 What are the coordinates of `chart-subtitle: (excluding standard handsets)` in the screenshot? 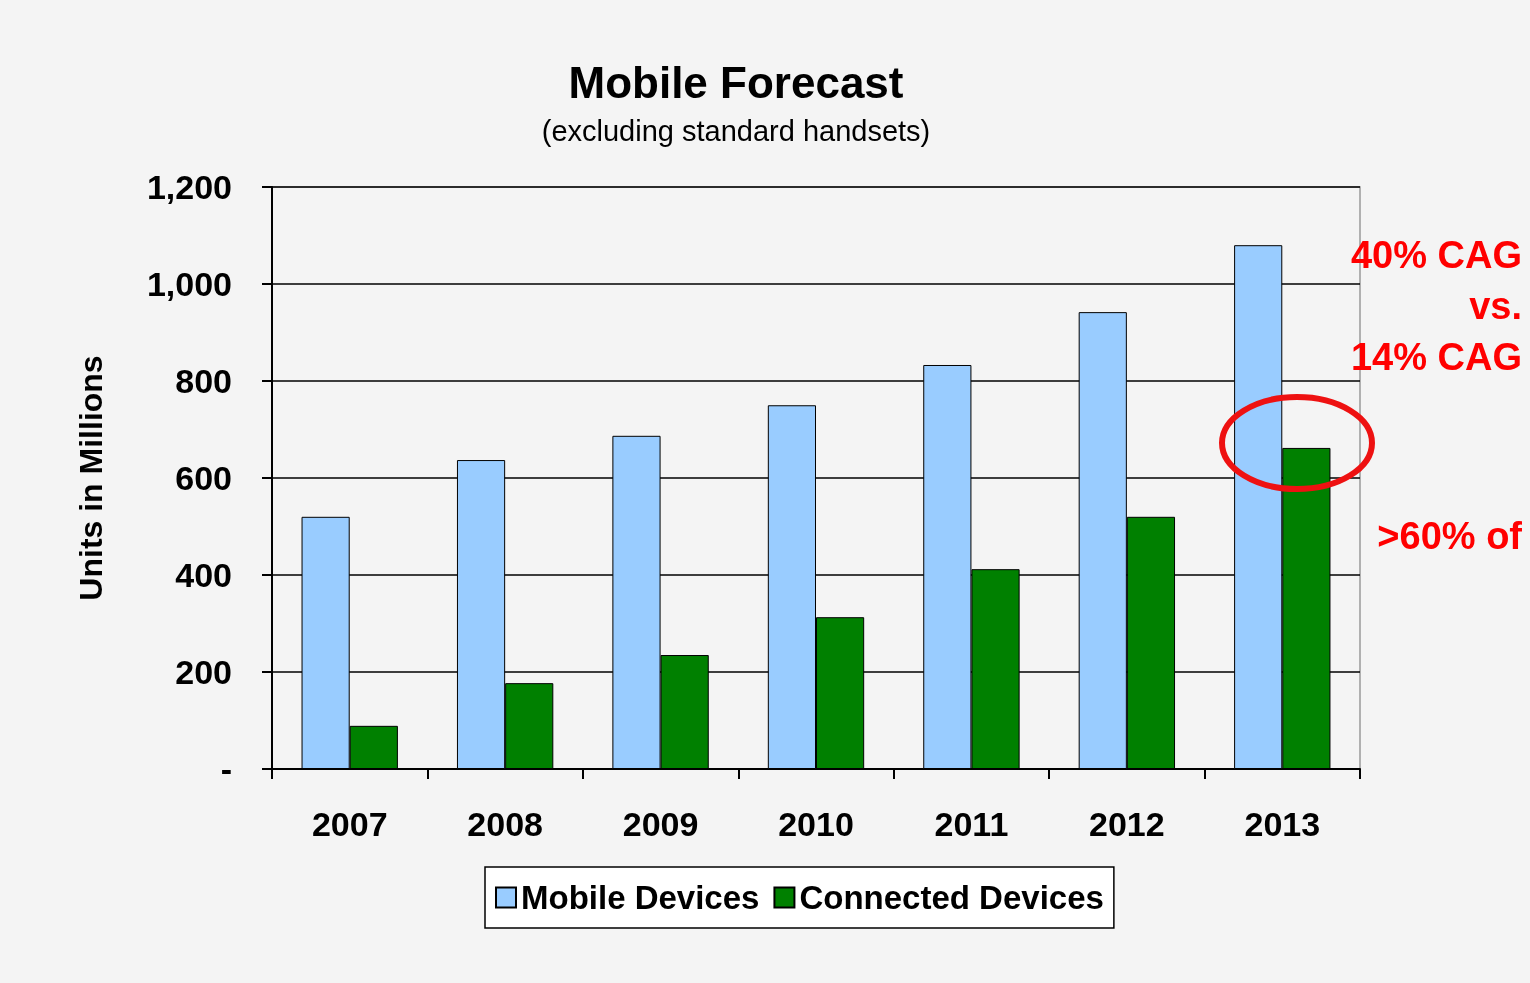 It's located at (736, 130).